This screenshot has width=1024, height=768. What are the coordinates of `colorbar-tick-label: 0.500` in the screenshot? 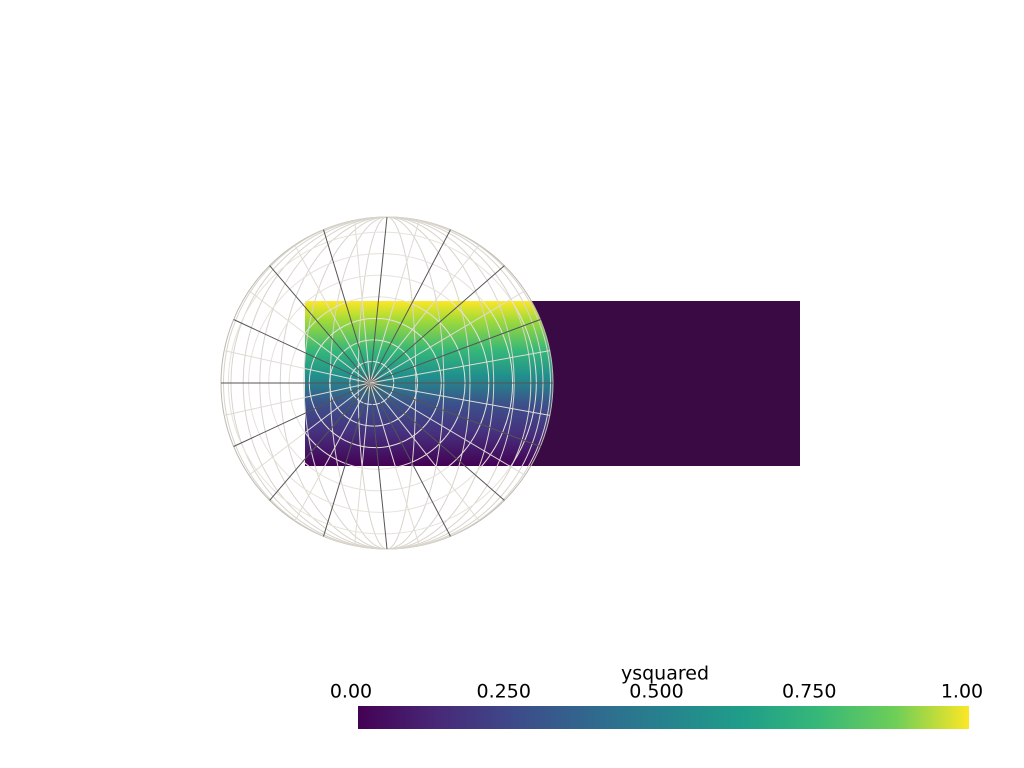 It's located at (656, 692).